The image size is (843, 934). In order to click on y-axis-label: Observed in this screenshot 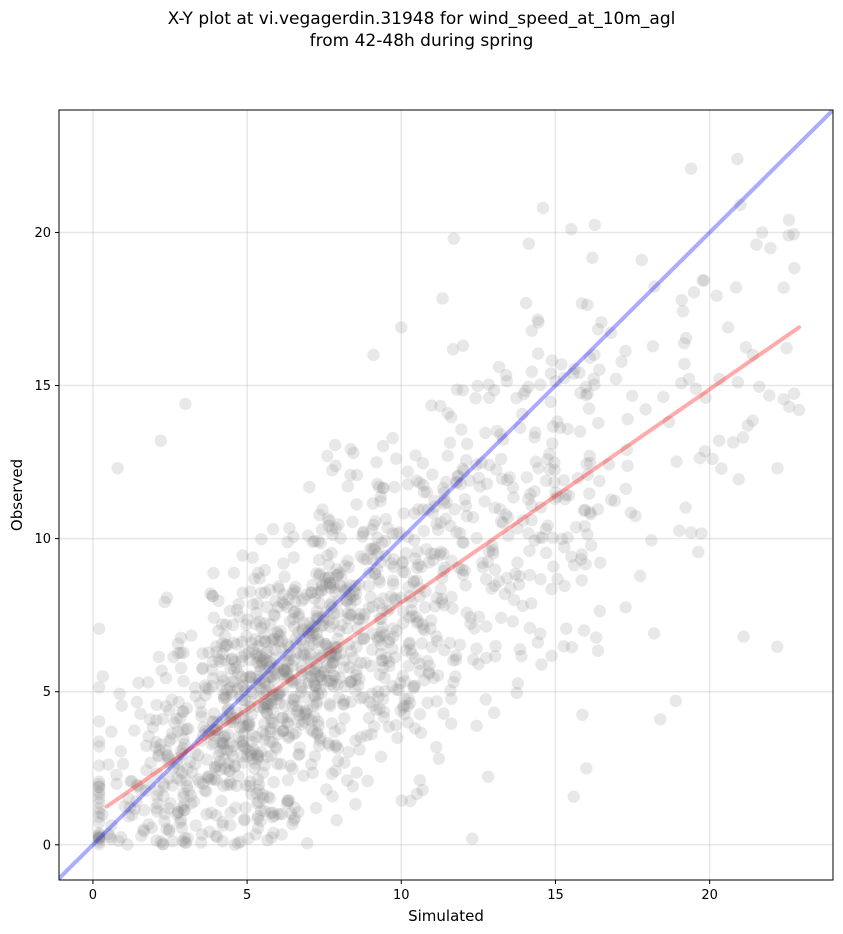, I will do `click(17, 495)`.